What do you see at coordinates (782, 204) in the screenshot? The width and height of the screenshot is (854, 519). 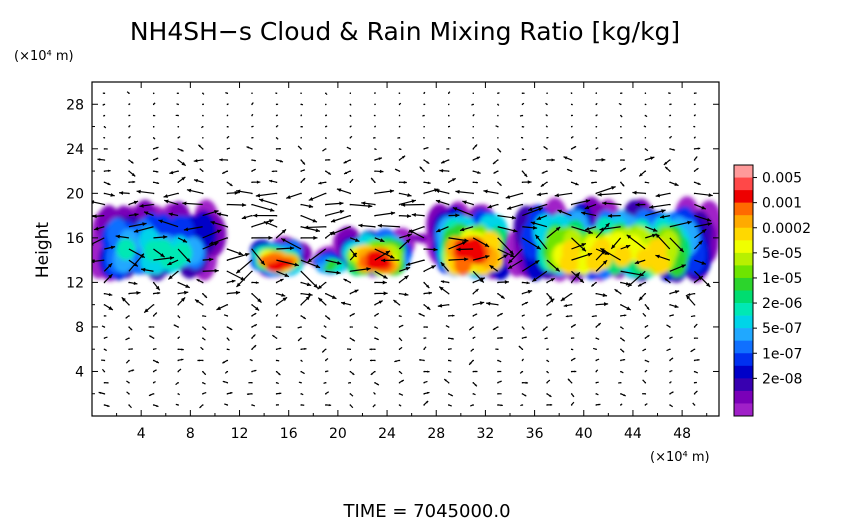 I see `colorbar-label: 0.001` at bounding box center [782, 204].